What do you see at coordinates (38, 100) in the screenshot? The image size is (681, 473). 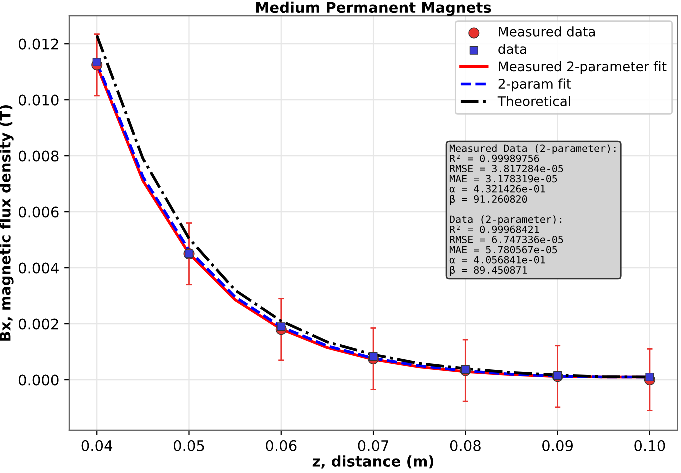 I see `y-tick-label: 0.010` at bounding box center [38, 100].